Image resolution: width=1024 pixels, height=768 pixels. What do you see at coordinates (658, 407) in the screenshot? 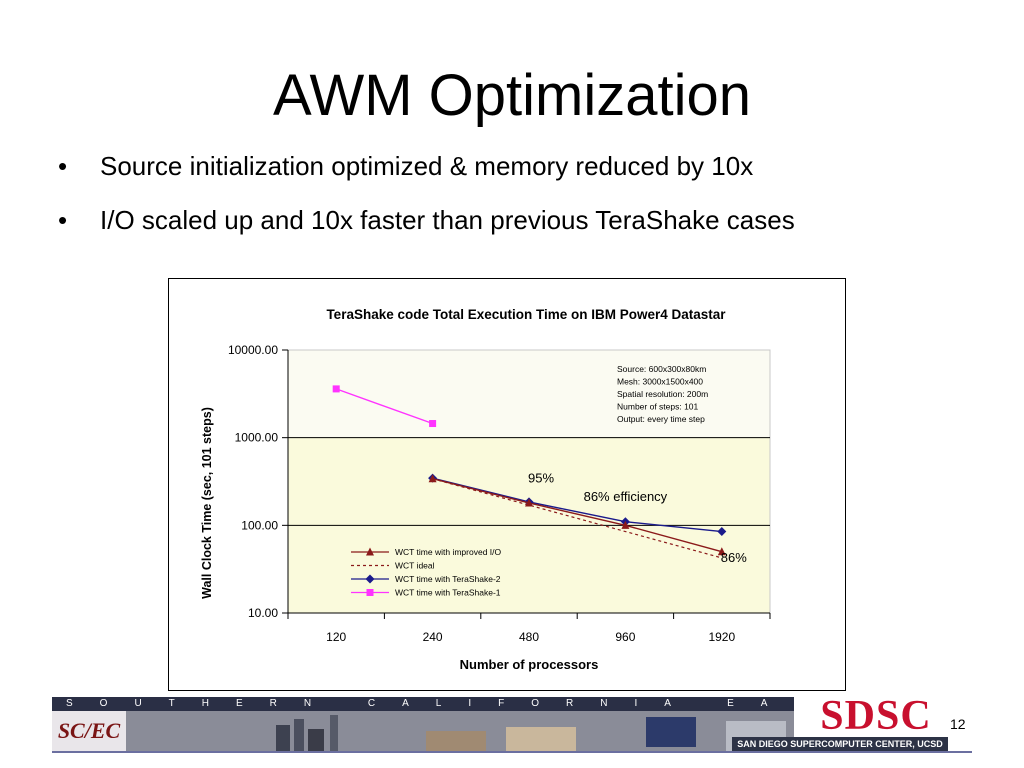
I see `info-box-line: Number of steps: 101` at bounding box center [658, 407].